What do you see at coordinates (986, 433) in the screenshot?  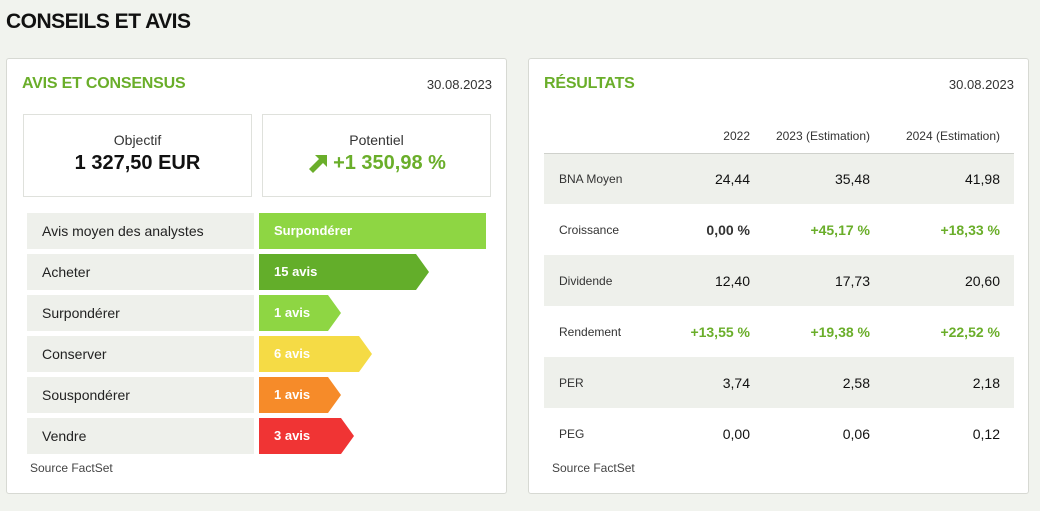 I see `table-cell: 0,12` at bounding box center [986, 433].